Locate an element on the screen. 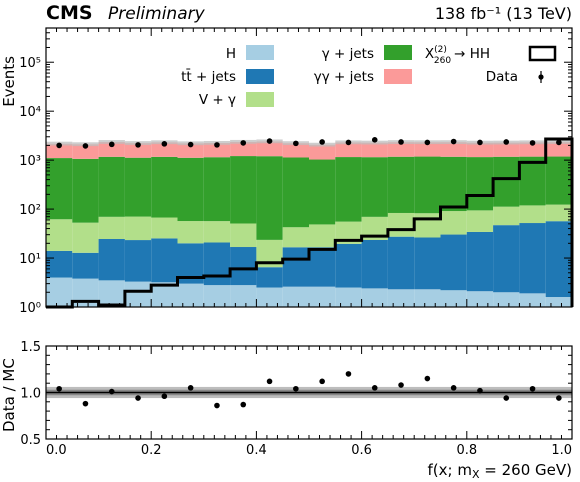 The height and width of the screenshot is (482, 580). ratio-points is located at coordinates (309, 390).